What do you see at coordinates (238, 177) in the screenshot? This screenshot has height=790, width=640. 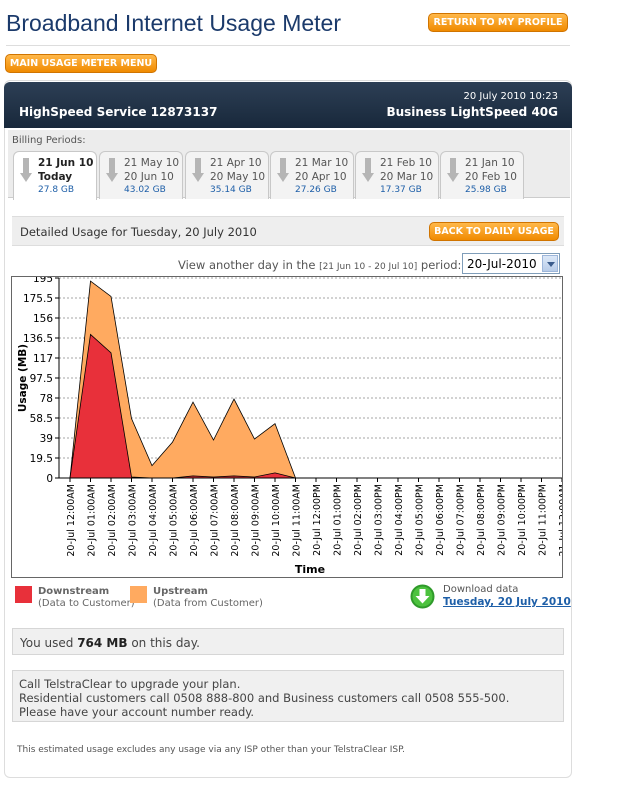 I see `period-end: 20 May 10` at bounding box center [238, 177].